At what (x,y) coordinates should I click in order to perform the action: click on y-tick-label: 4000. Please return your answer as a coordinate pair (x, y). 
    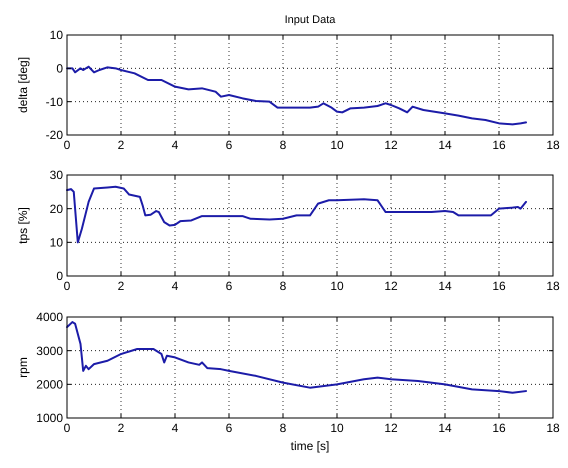
    Looking at the image, I should click on (50, 317).